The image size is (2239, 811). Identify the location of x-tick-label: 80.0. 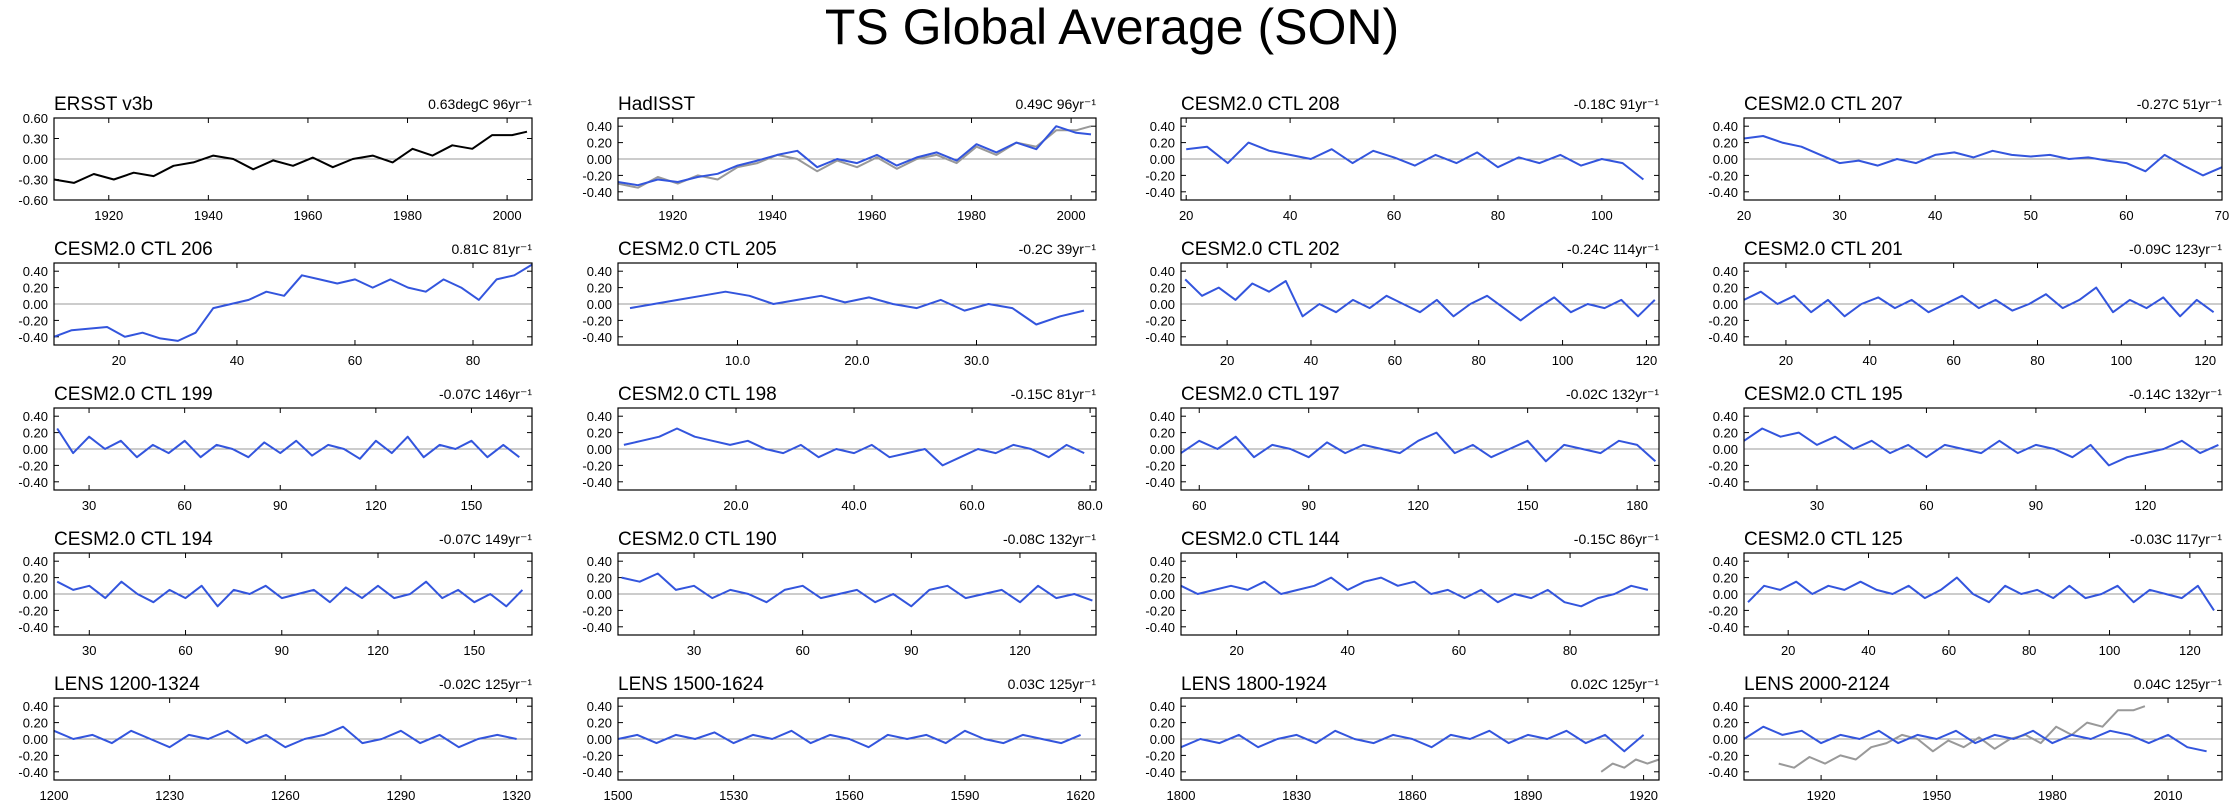
(1089, 505).